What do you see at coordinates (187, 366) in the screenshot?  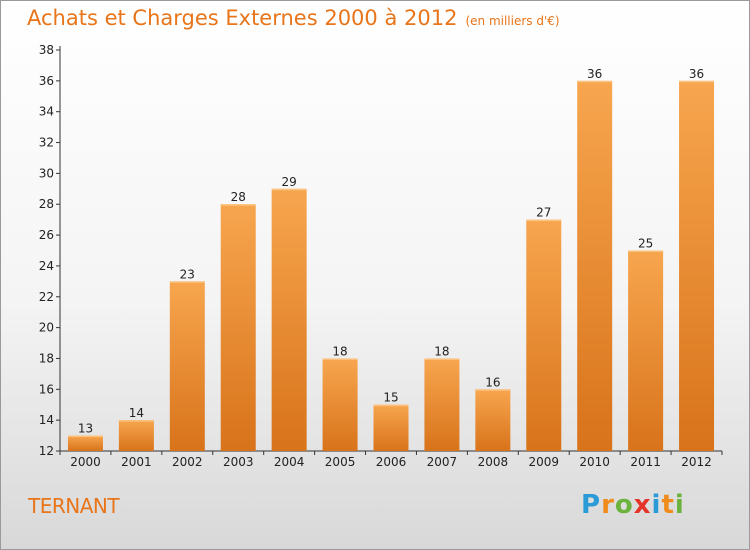 I see `bar-2002` at bounding box center [187, 366].